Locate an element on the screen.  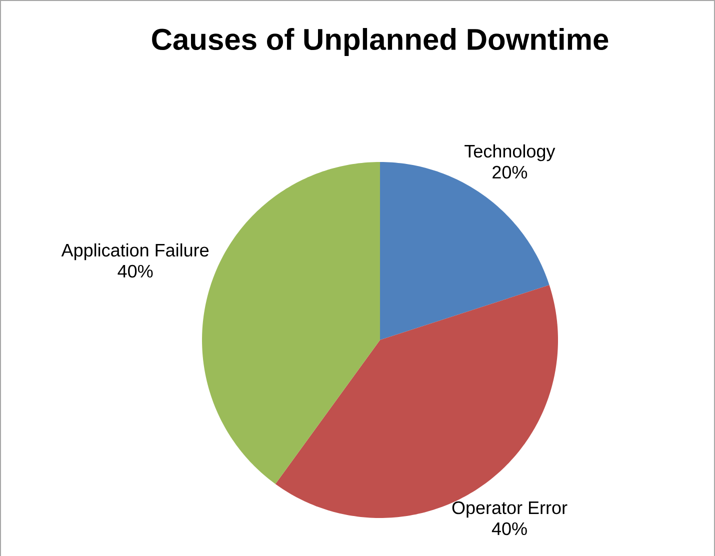
chart-title: Causes of Unplanned Downtime is located at coordinates (380, 42).